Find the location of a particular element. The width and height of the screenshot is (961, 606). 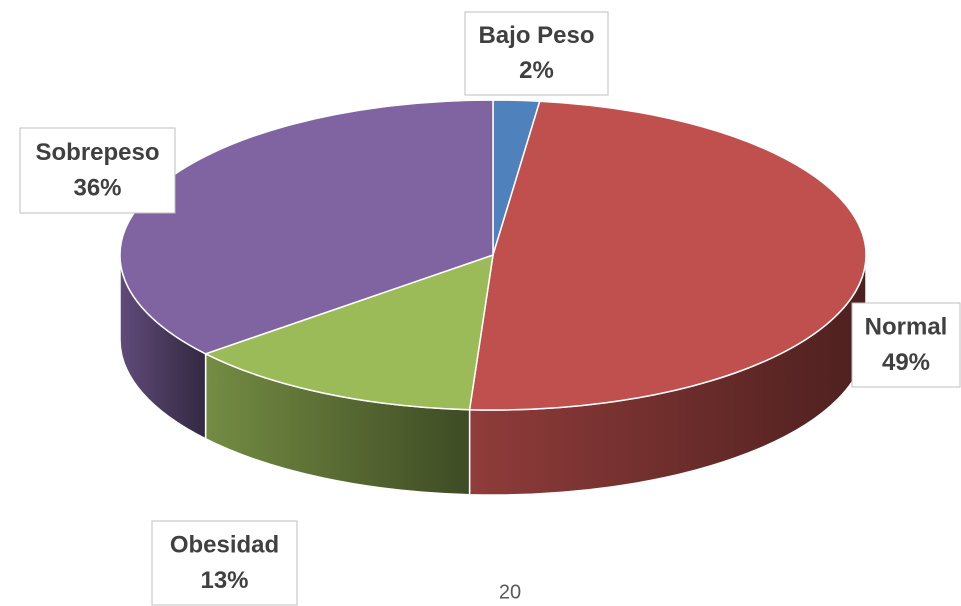

label-name: Sobrepeso is located at coordinates (97, 152).